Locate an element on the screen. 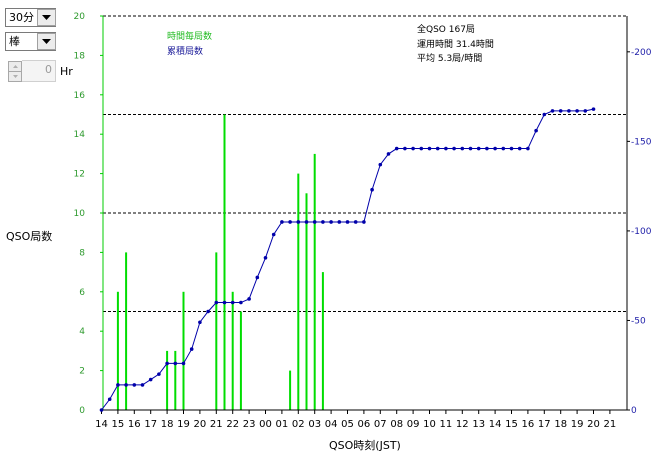  right-tick-label: -150 is located at coordinates (641, 142).